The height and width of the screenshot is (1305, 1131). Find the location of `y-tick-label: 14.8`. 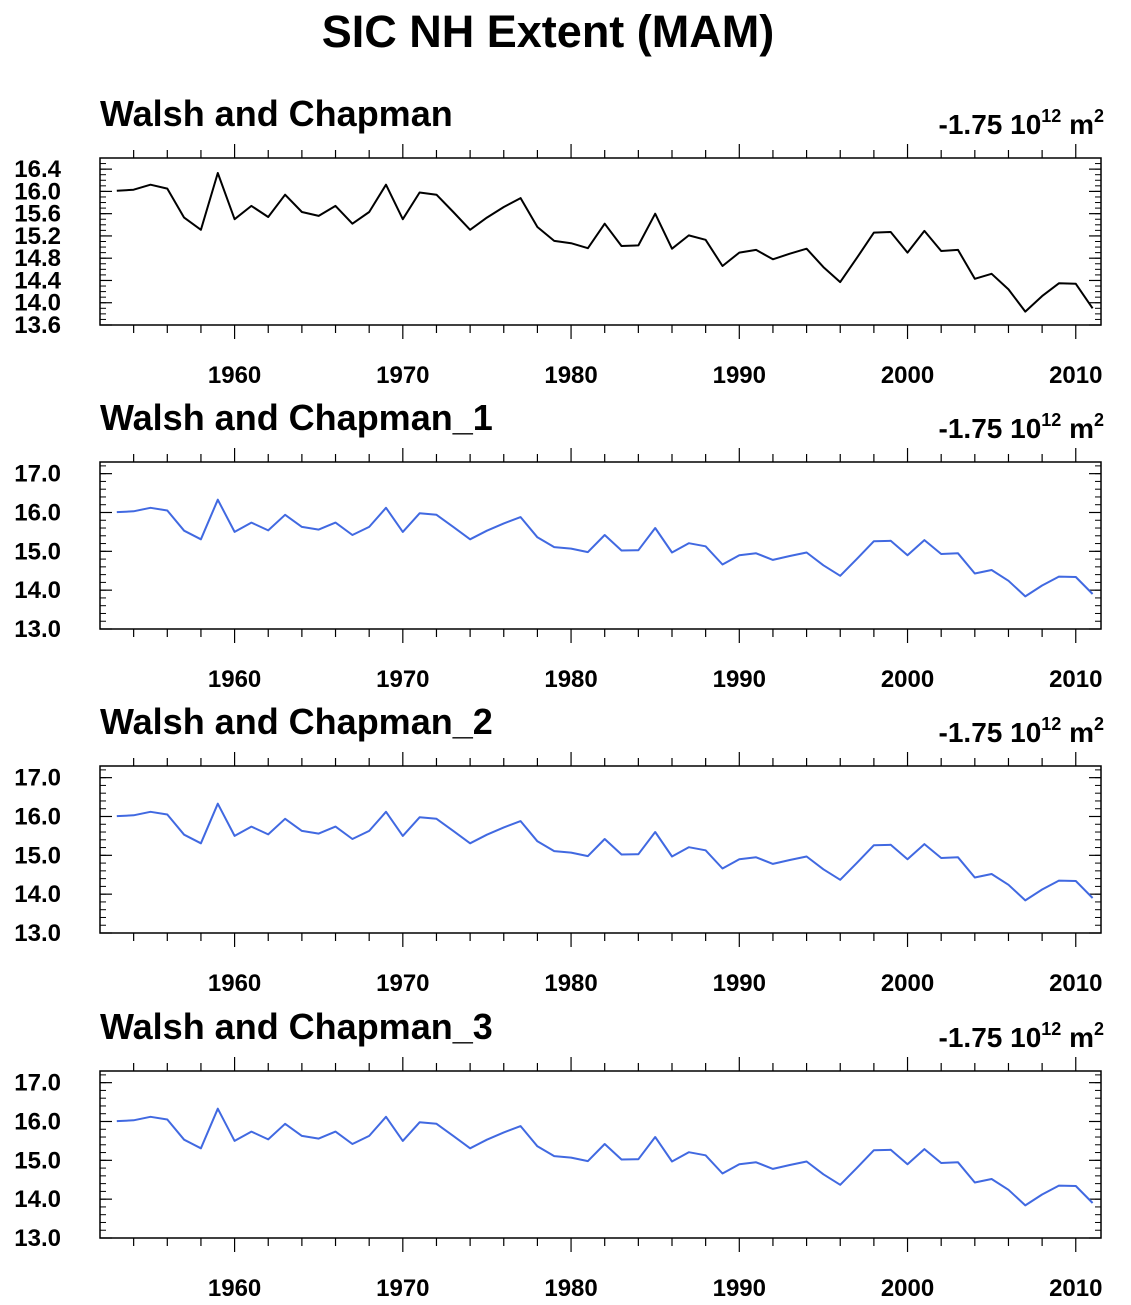

y-tick-label: 14.8 is located at coordinates (37, 258).